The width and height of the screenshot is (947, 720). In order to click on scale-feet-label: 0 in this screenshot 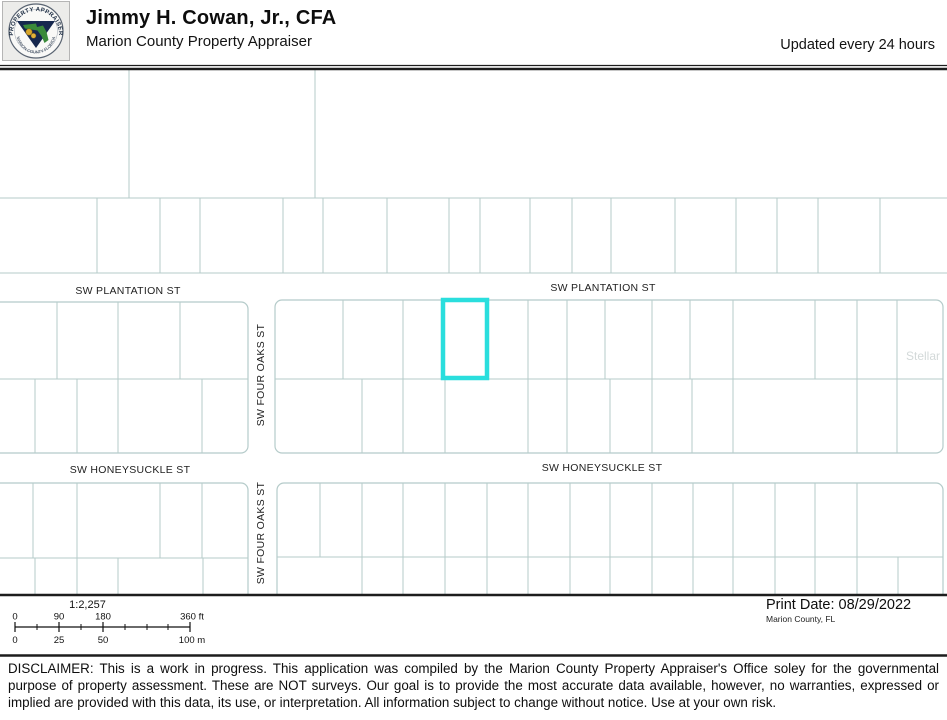, I will do `click(14, 617)`.